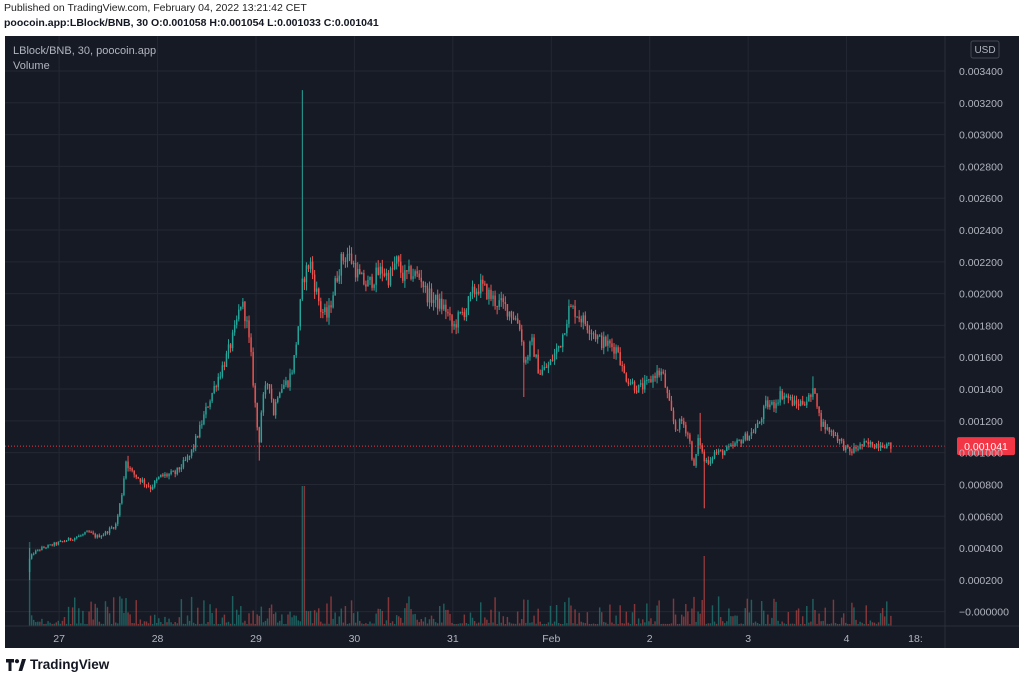 This screenshot has height=682, width=1024. What do you see at coordinates (57, 664) in the screenshot?
I see `tradingview-logo: TradingView` at bounding box center [57, 664].